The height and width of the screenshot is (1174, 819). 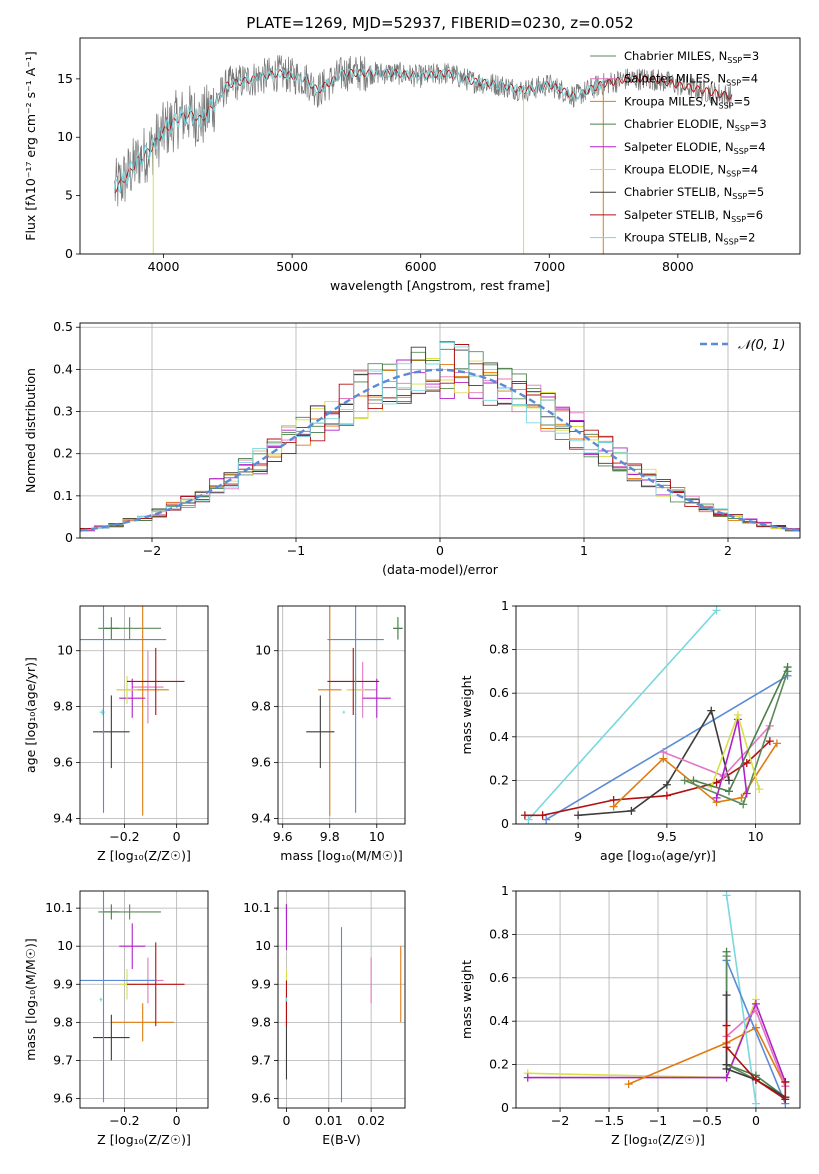 What do you see at coordinates (675, 170) in the screenshot?
I see `legend-text: Kroupa ELODIE, N` at bounding box center [675, 170].